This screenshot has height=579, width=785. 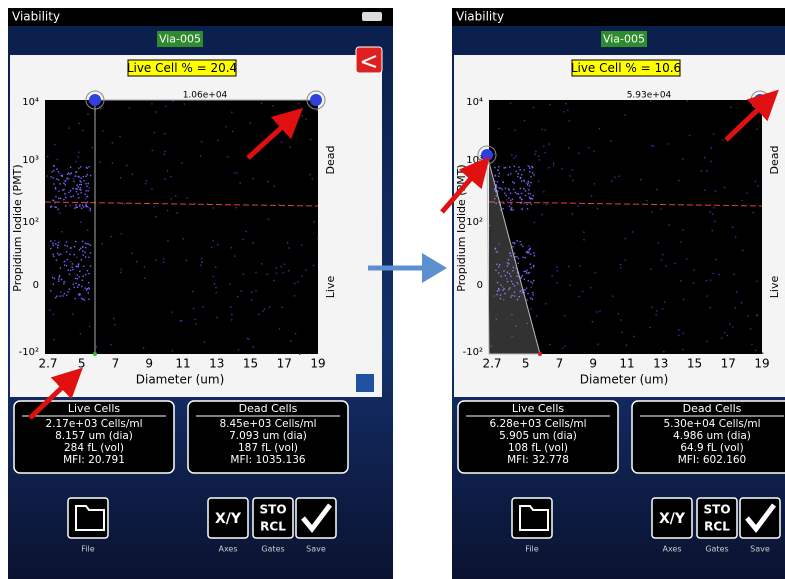 What do you see at coordinates (268, 448) in the screenshot?
I see `stats-line: 187 fL (vol)` at bounding box center [268, 448].